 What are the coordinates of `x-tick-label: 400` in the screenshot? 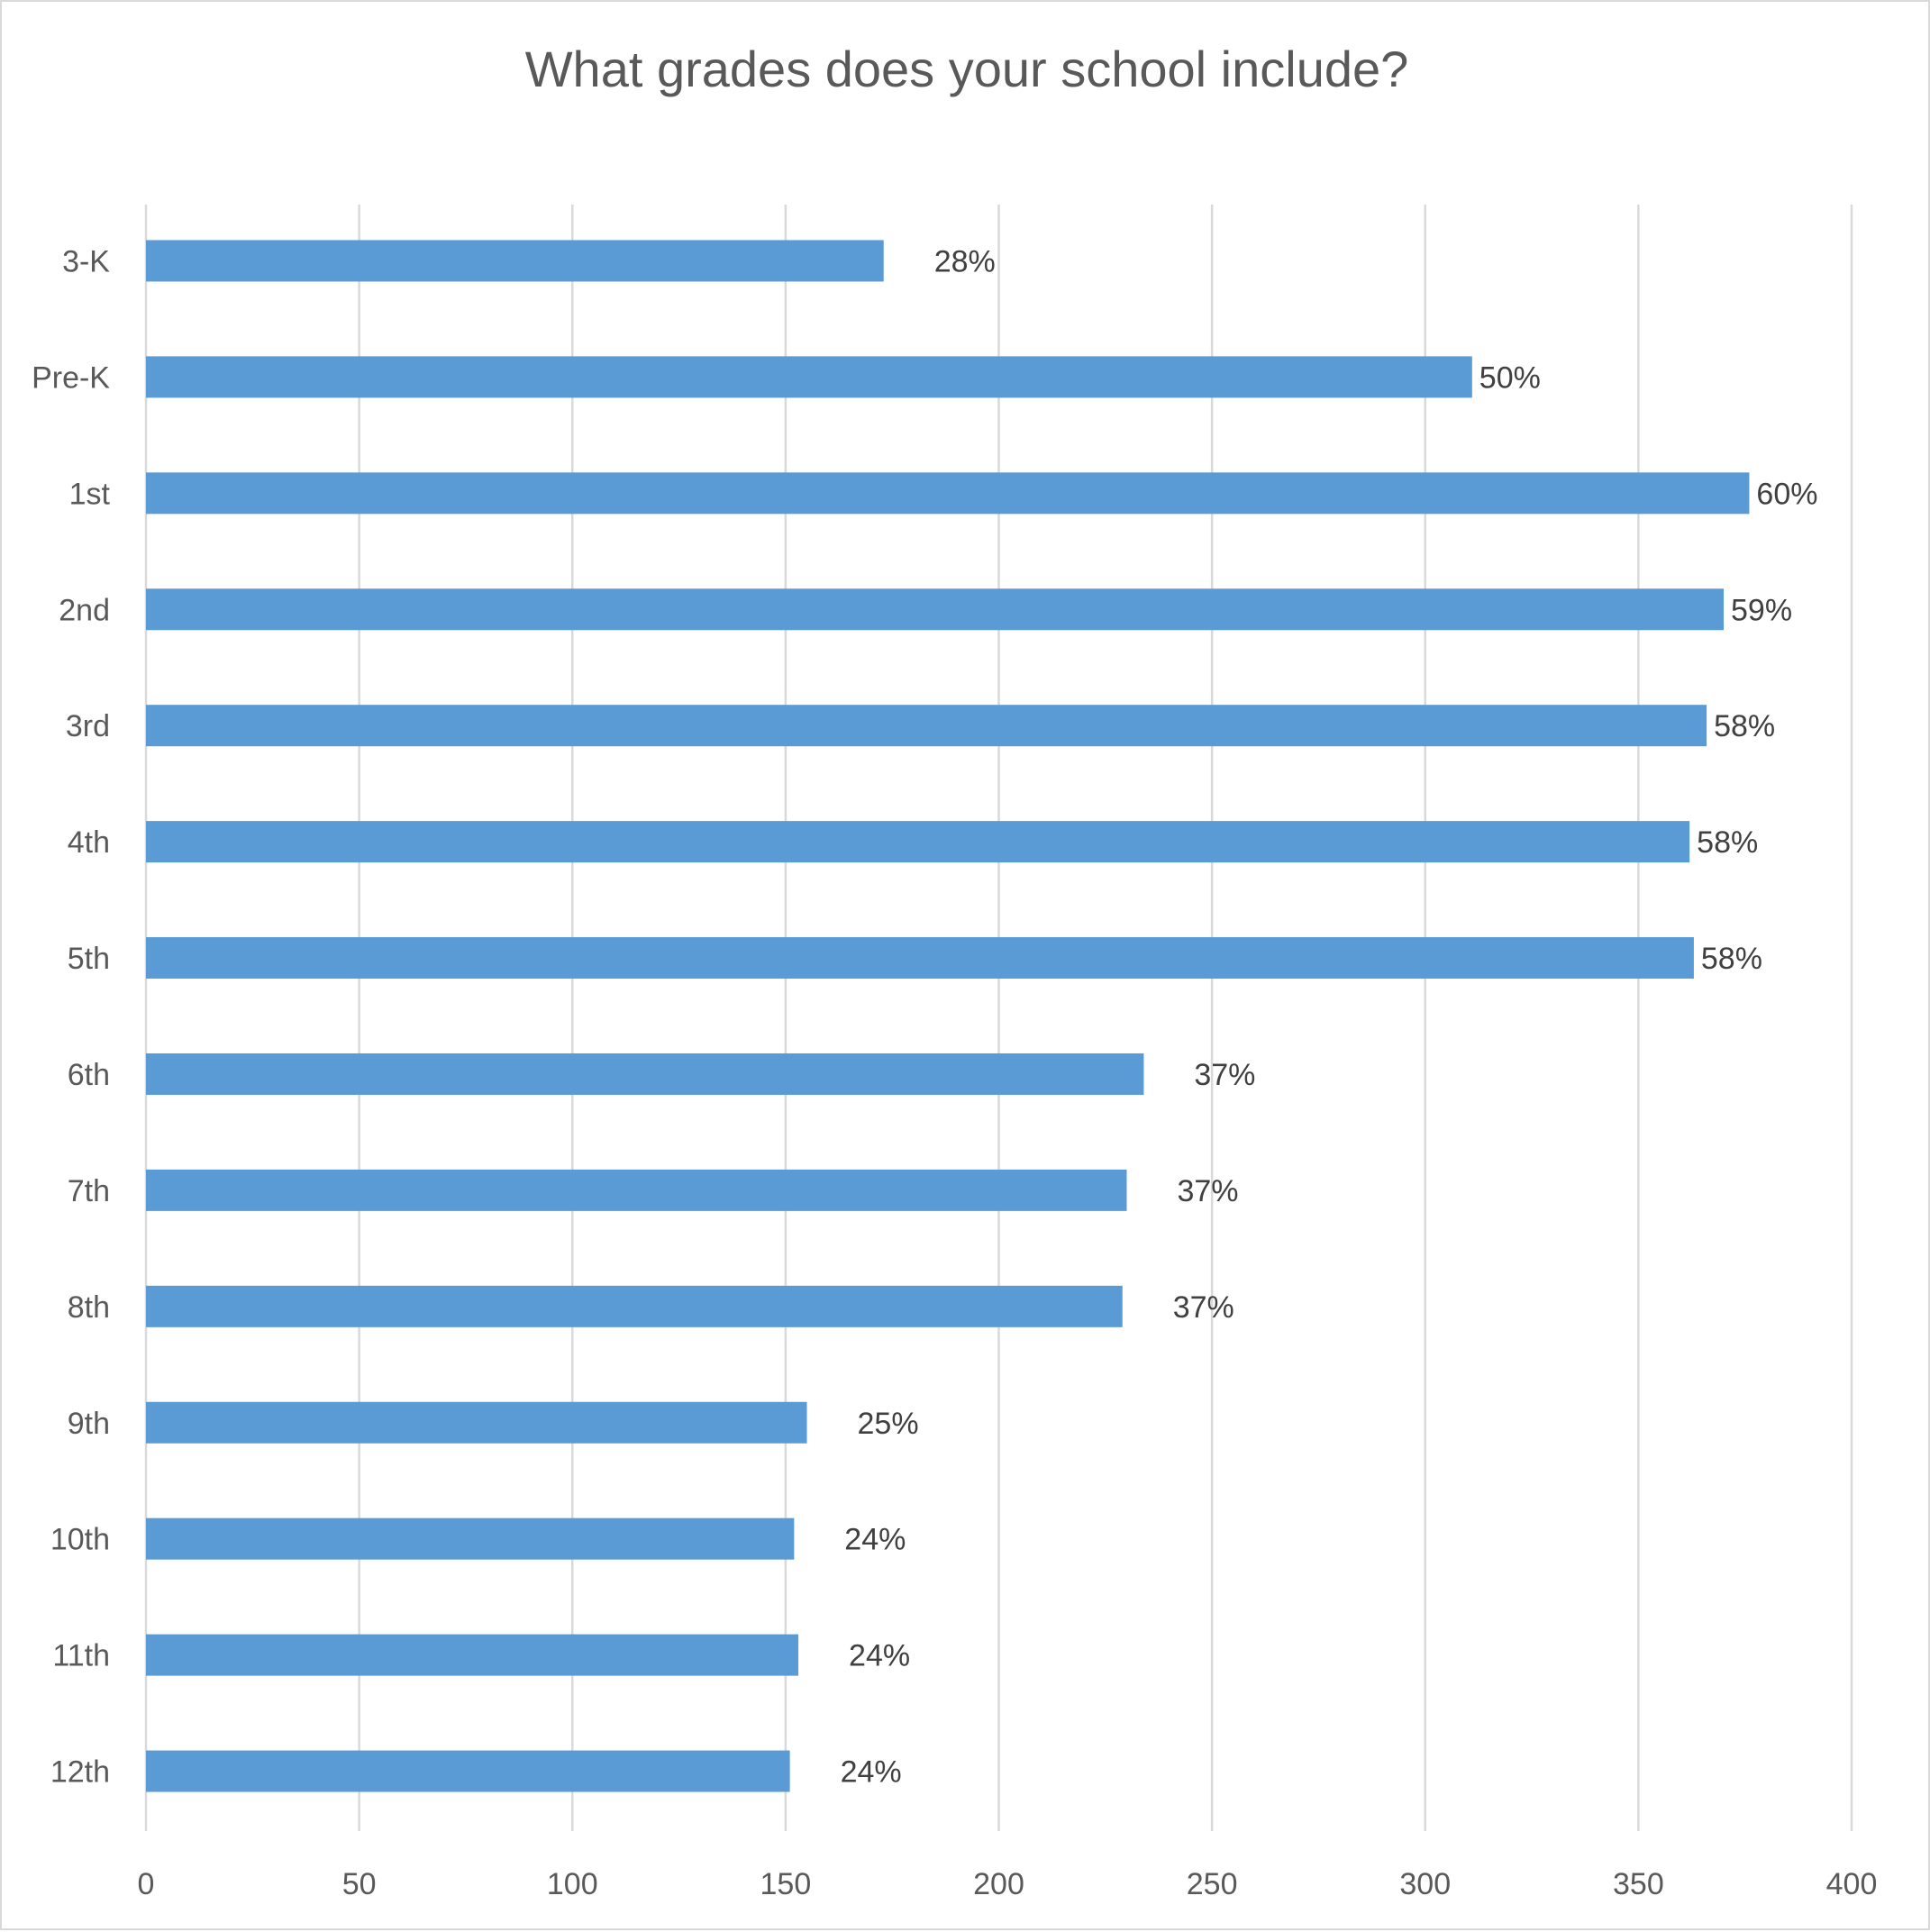 It's located at (1852, 1884).